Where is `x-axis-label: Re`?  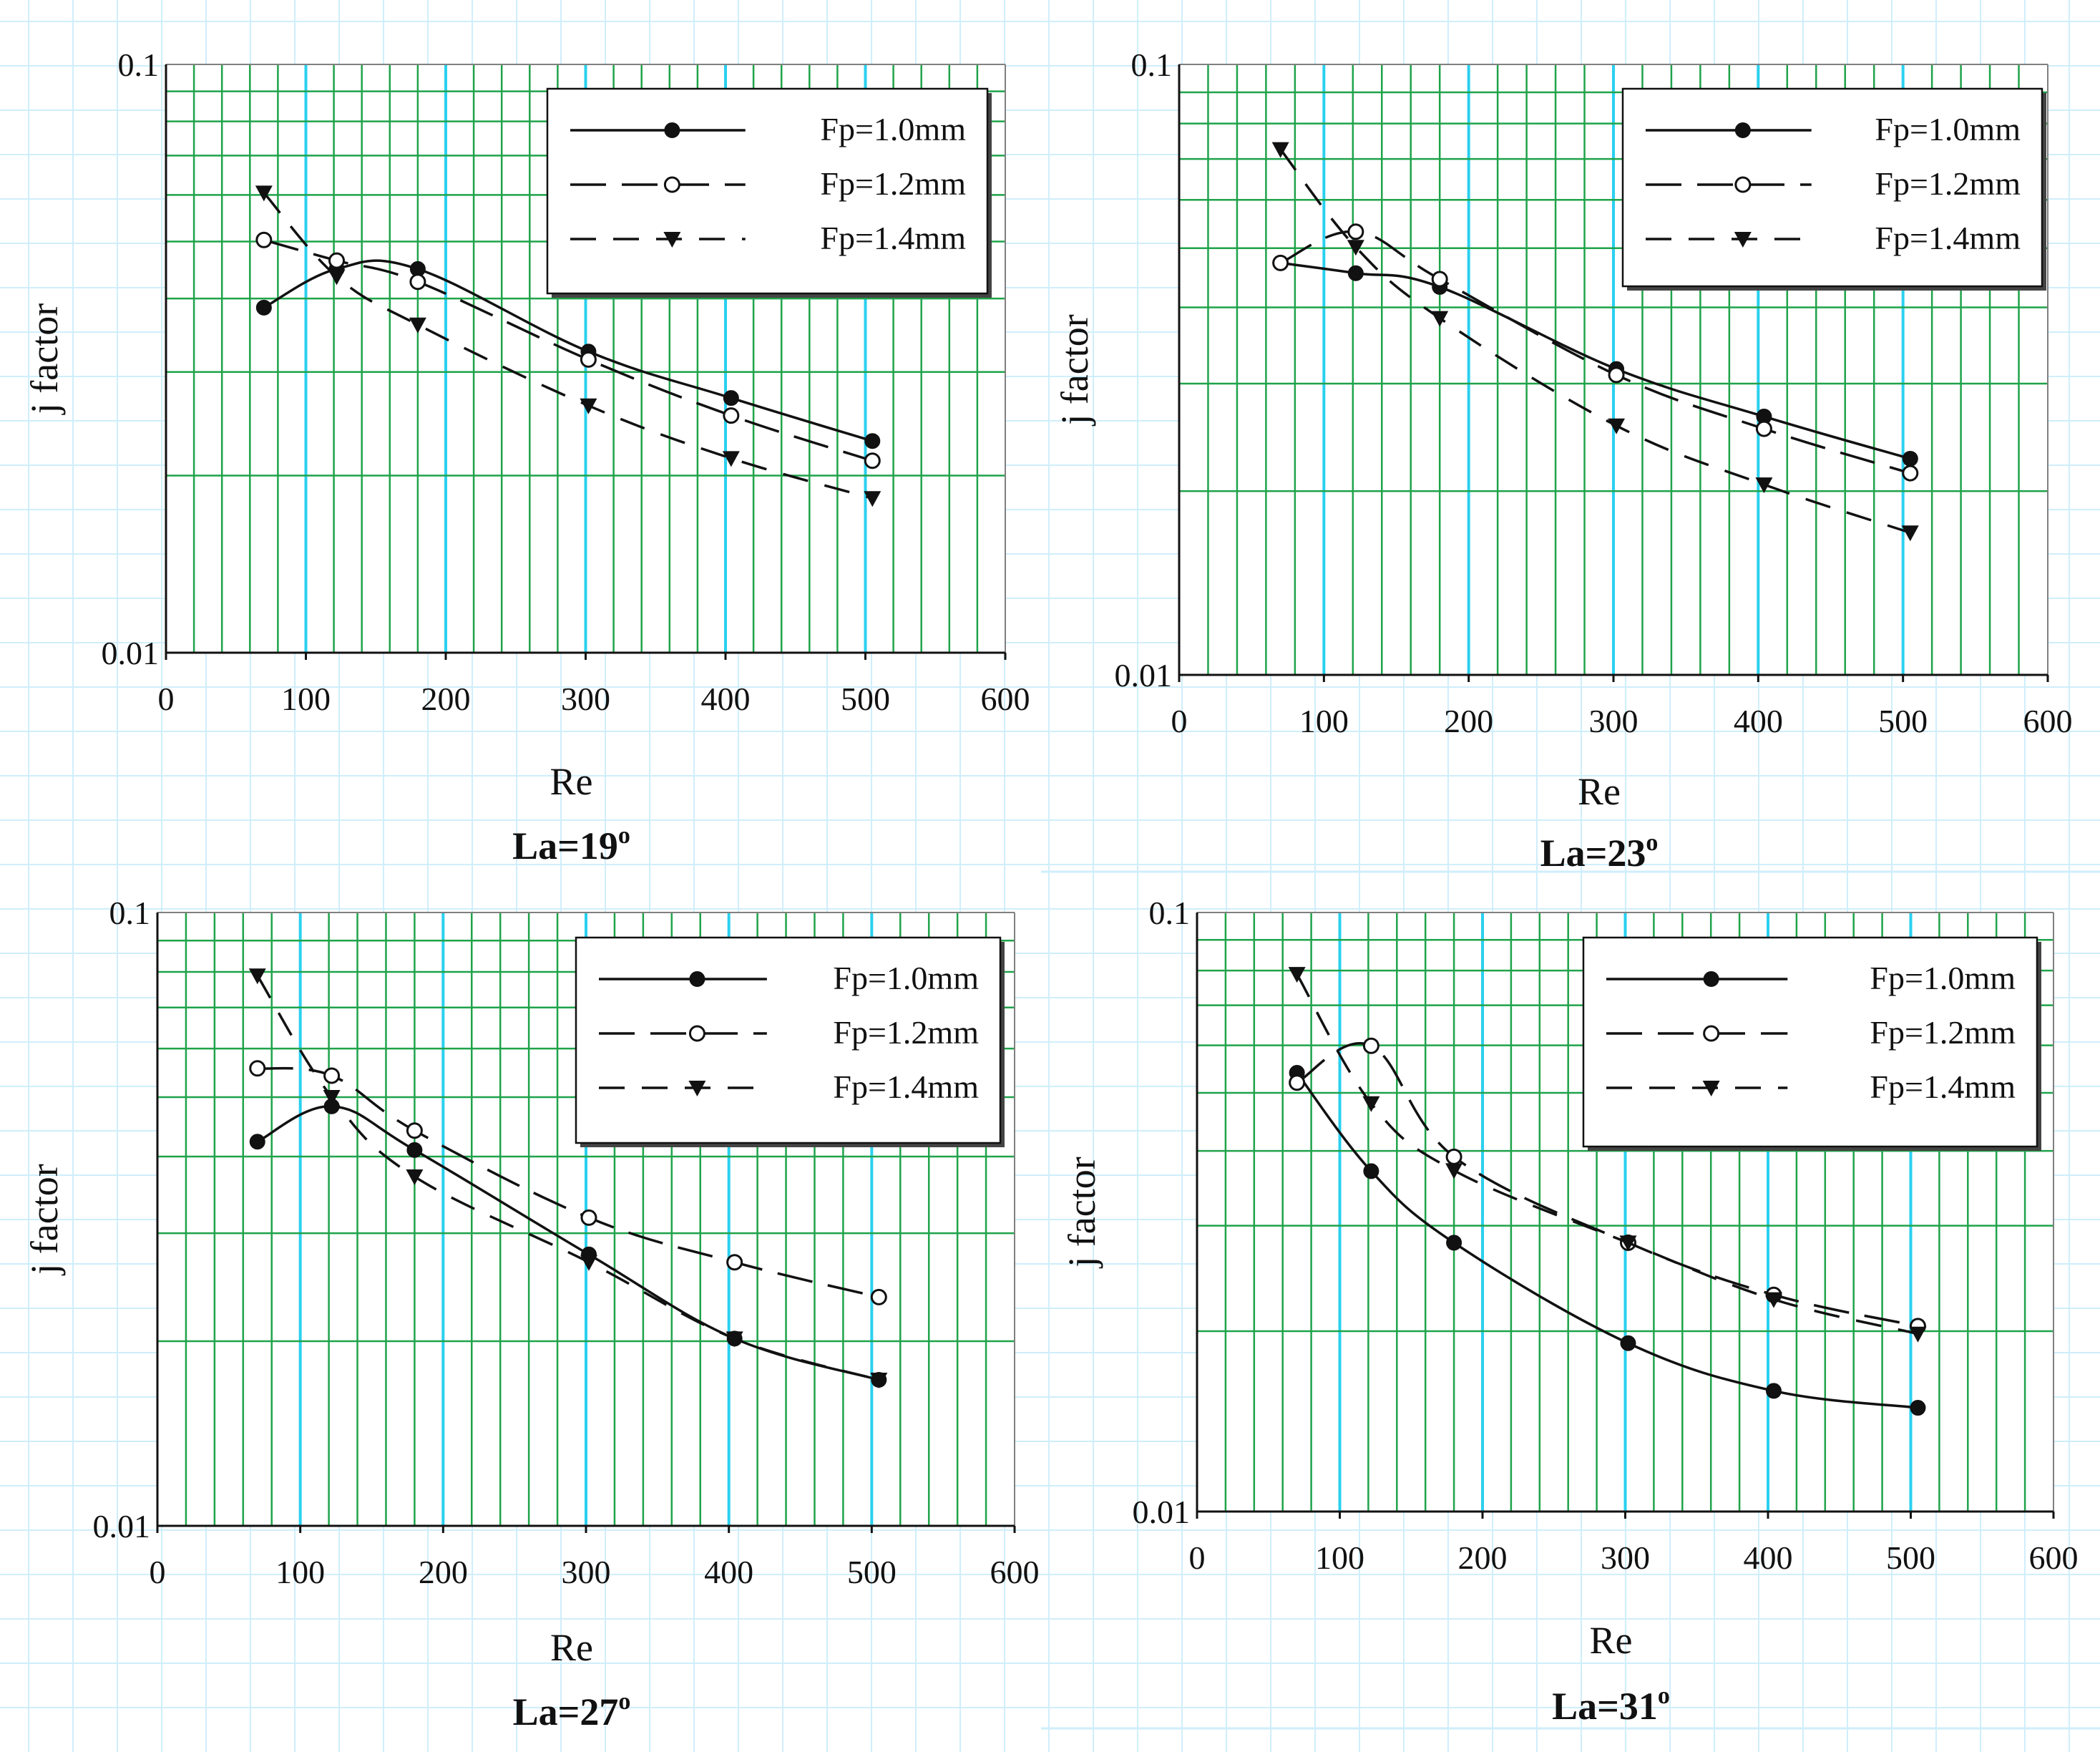 x-axis-label: Re is located at coordinates (571, 1648).